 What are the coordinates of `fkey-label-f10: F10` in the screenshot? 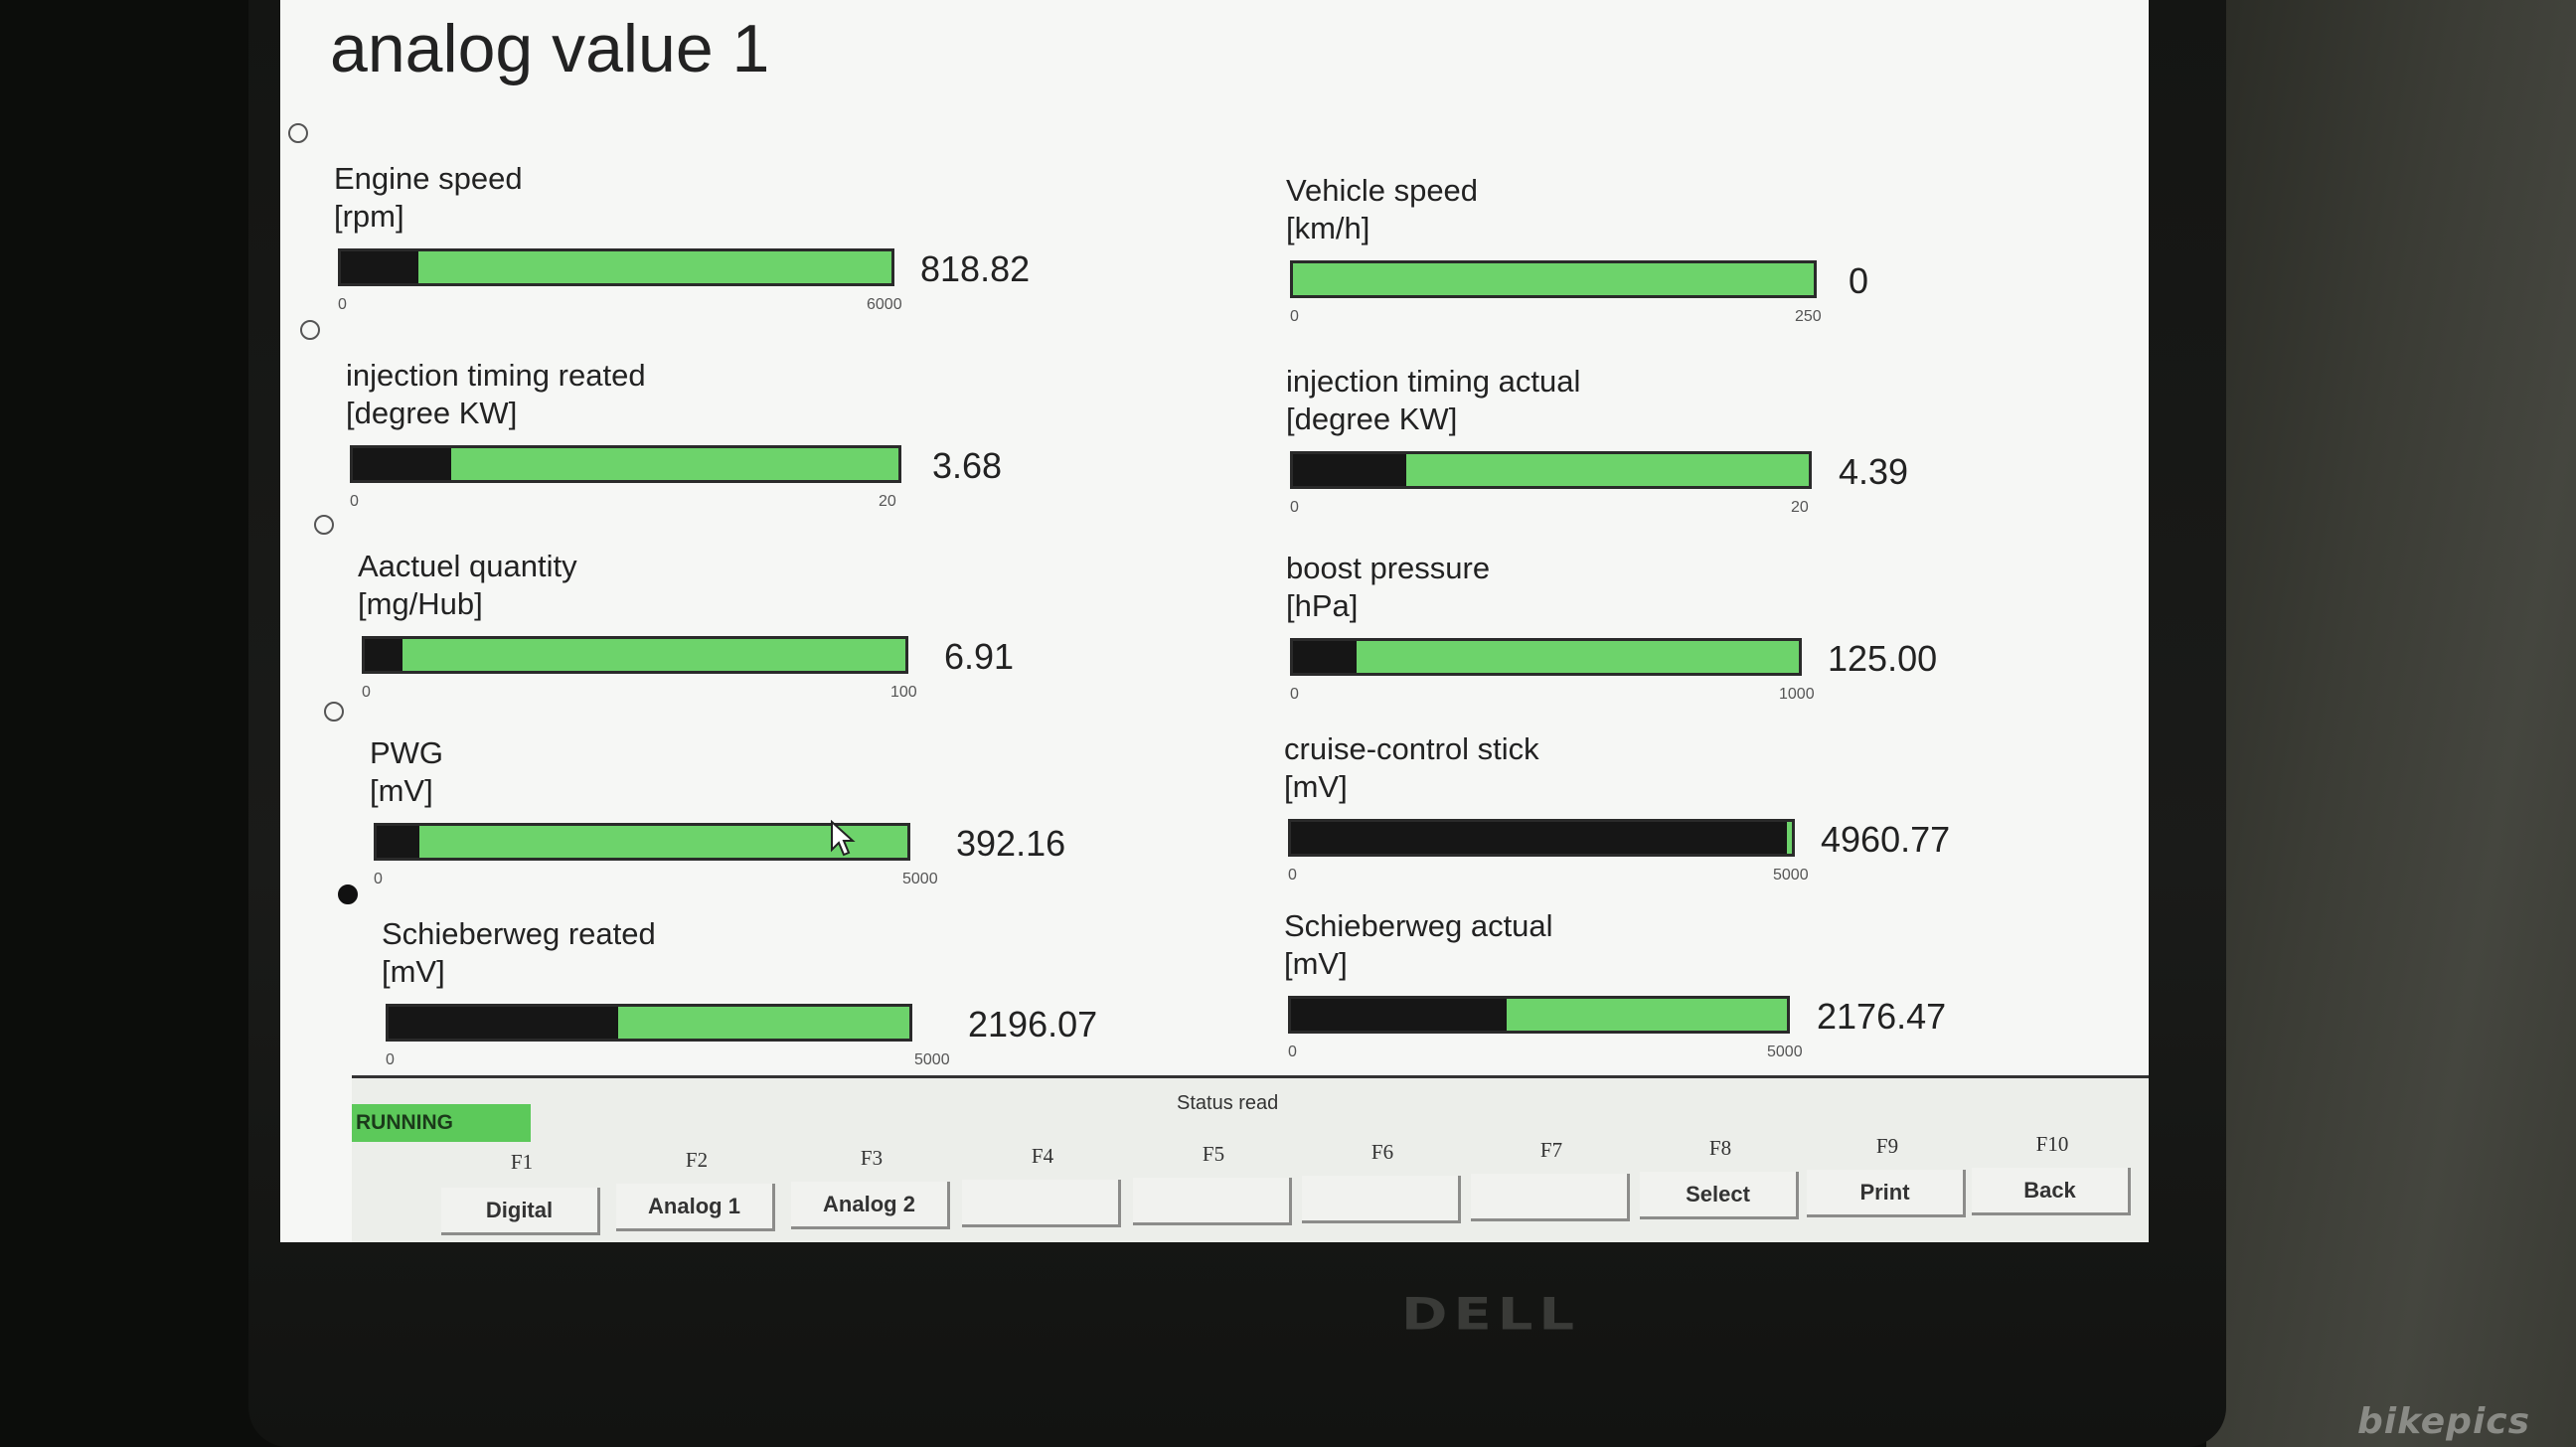 It's located at (2052, 1144).